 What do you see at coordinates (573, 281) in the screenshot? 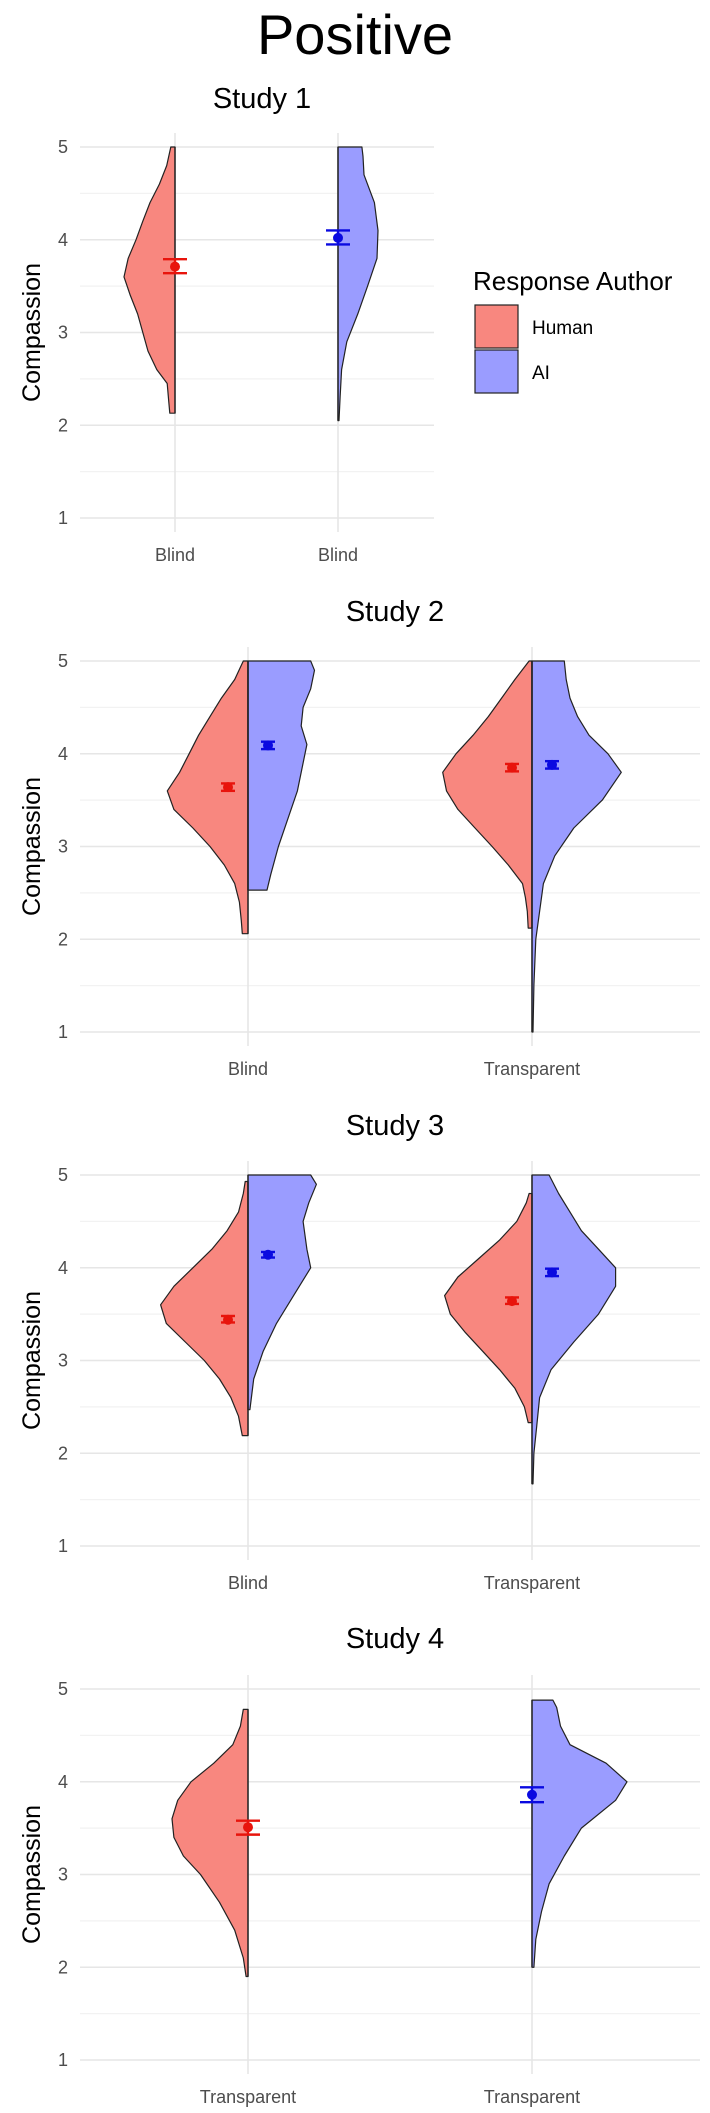
I see `legend-title: Response Author` at bounding box center [573, 281].